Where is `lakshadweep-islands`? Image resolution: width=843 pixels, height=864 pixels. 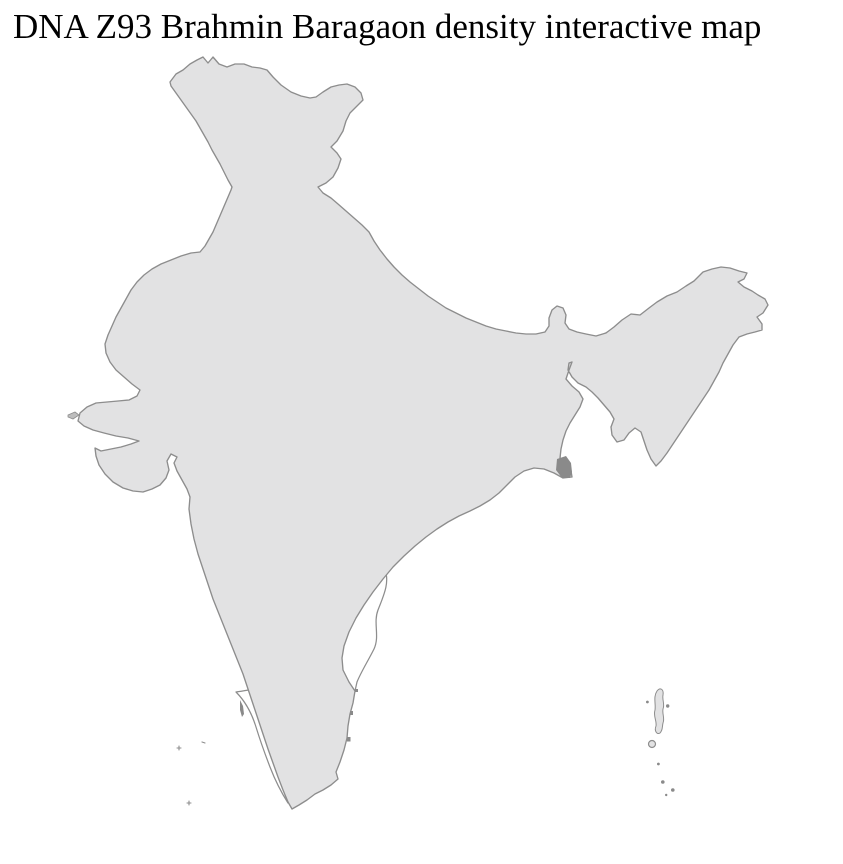
lakshadweep-islands is located at coordinates (191, 773).